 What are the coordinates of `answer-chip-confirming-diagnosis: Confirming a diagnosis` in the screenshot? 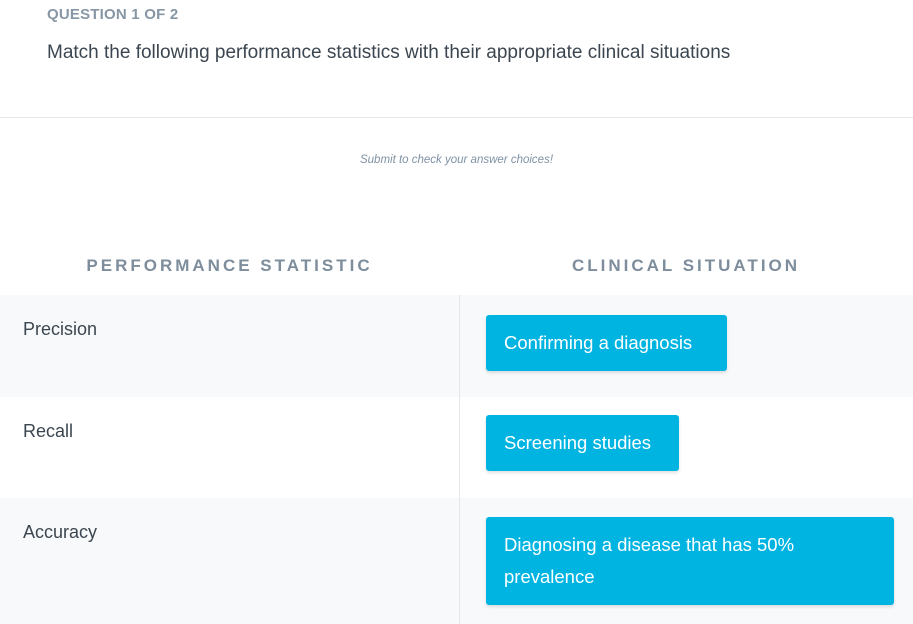 It's located at (606, 343).